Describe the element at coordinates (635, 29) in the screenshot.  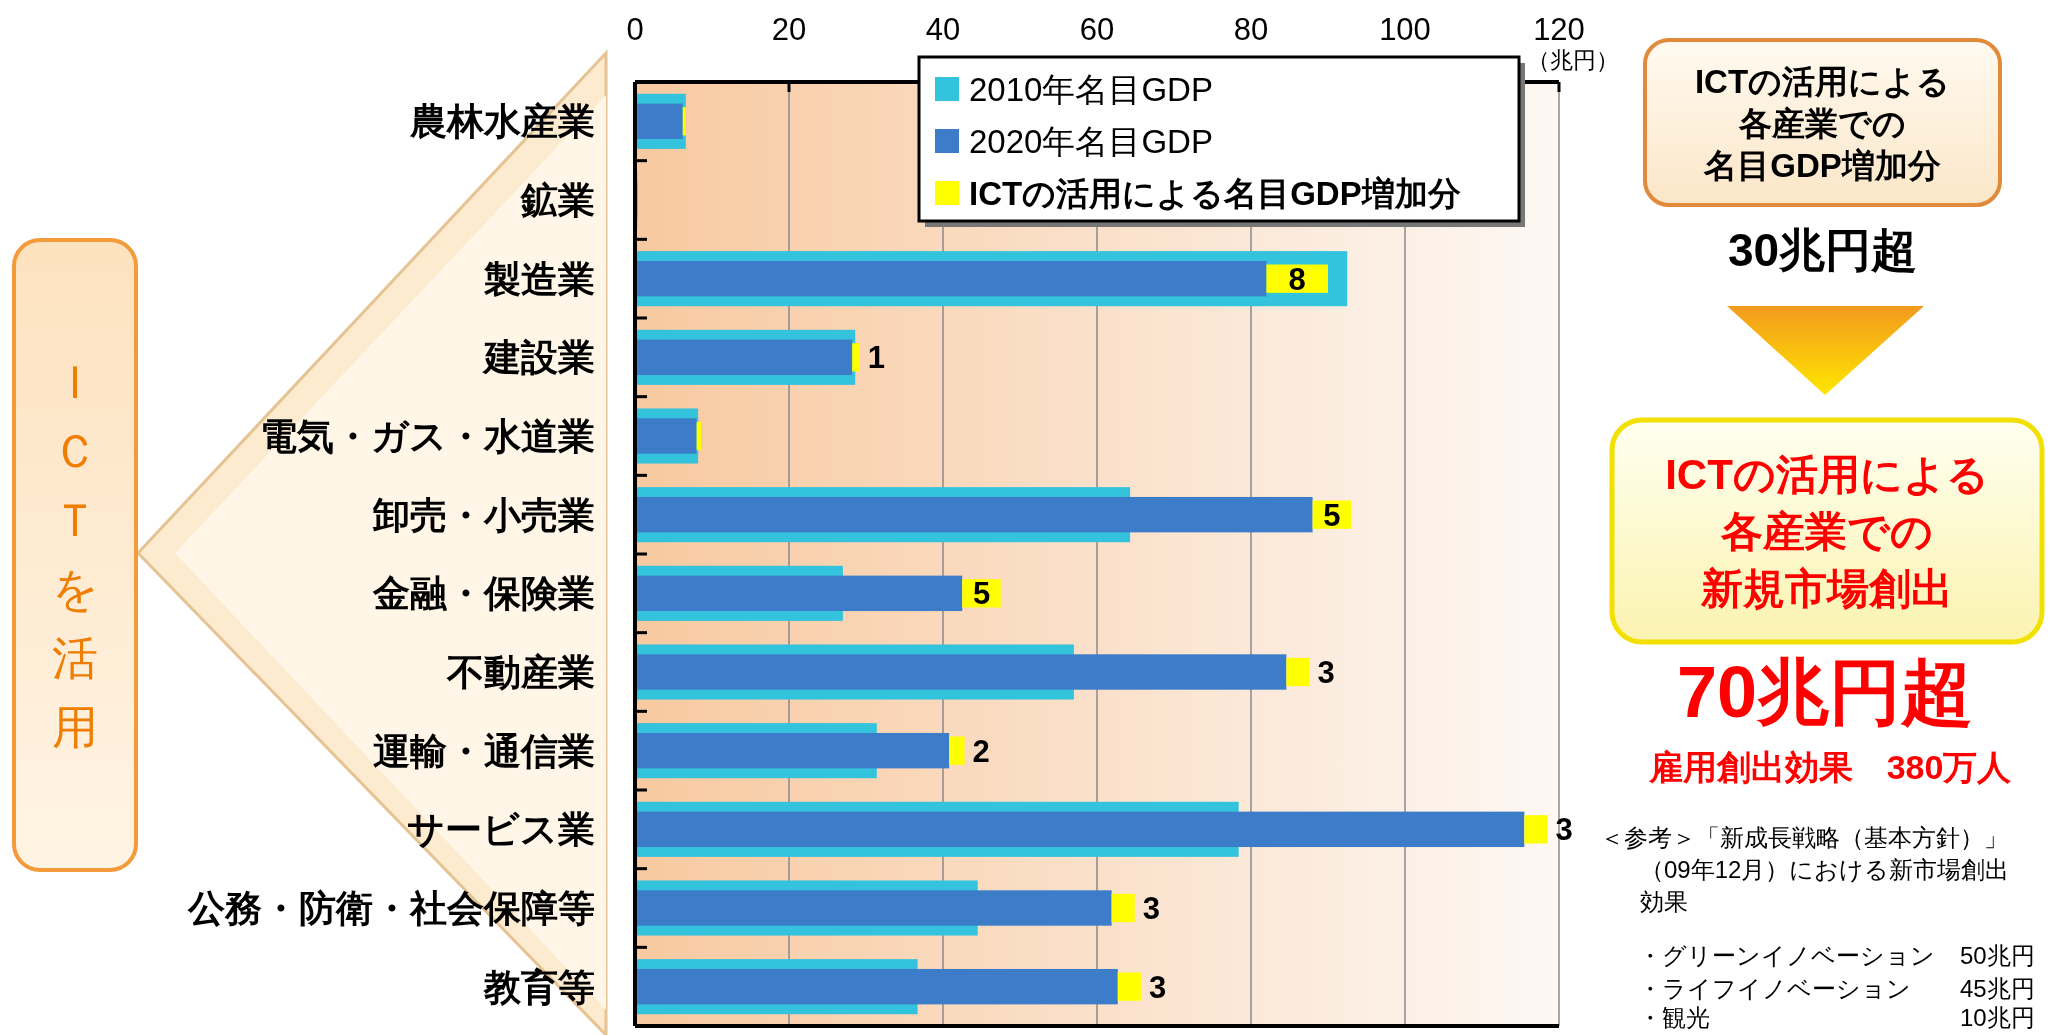
I see `x-tick-label: 0` at that location.